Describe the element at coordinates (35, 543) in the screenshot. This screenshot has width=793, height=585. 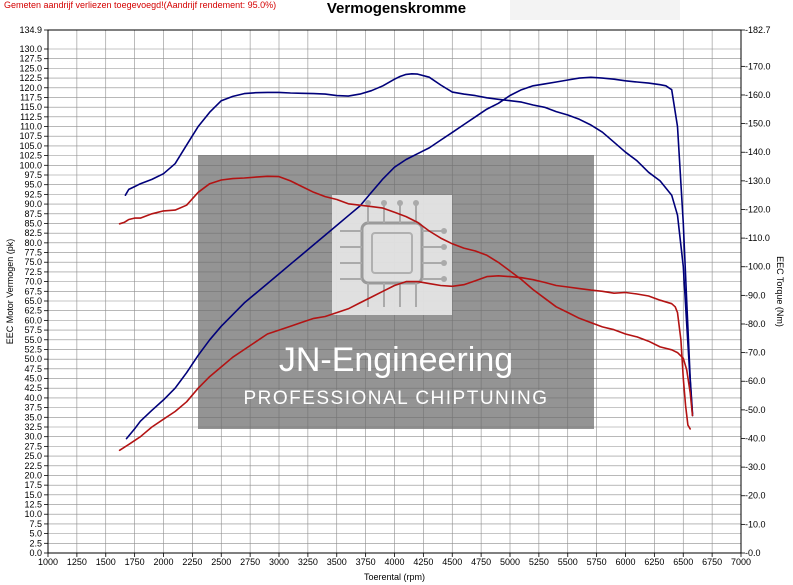
I see `y-tick-label: 2.5` at that location.